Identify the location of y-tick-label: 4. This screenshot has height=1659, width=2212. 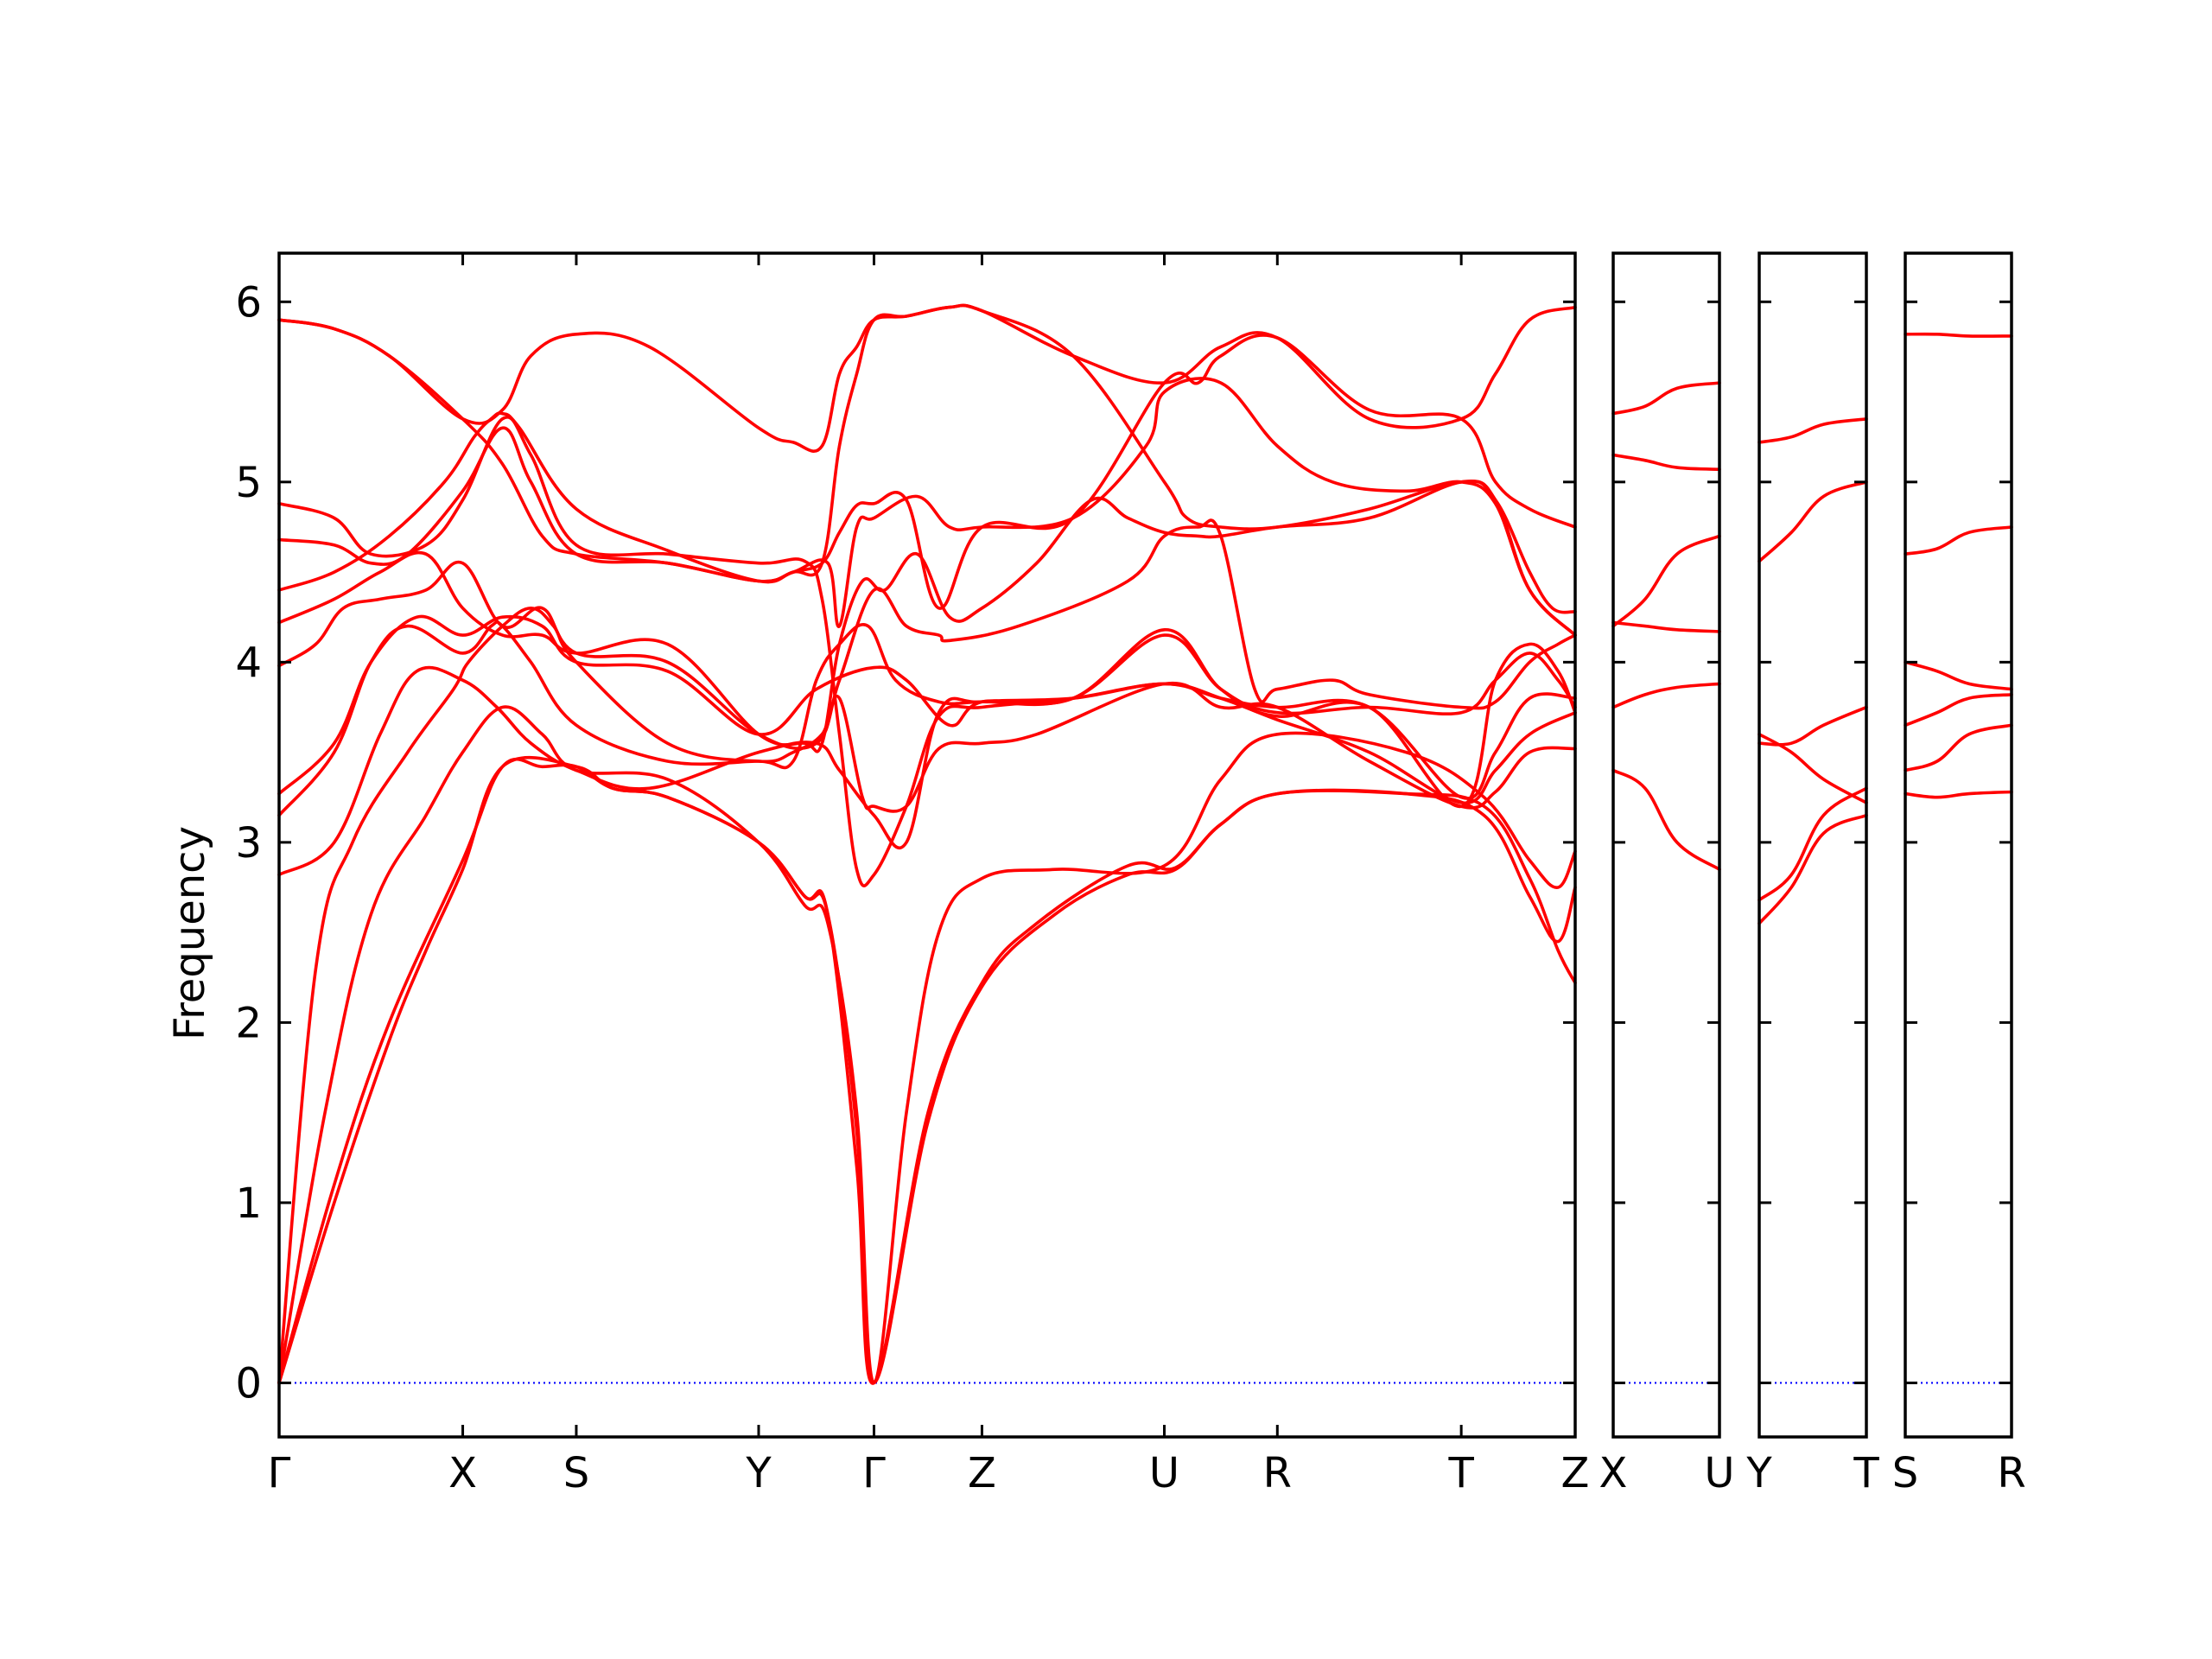
(248, 663).